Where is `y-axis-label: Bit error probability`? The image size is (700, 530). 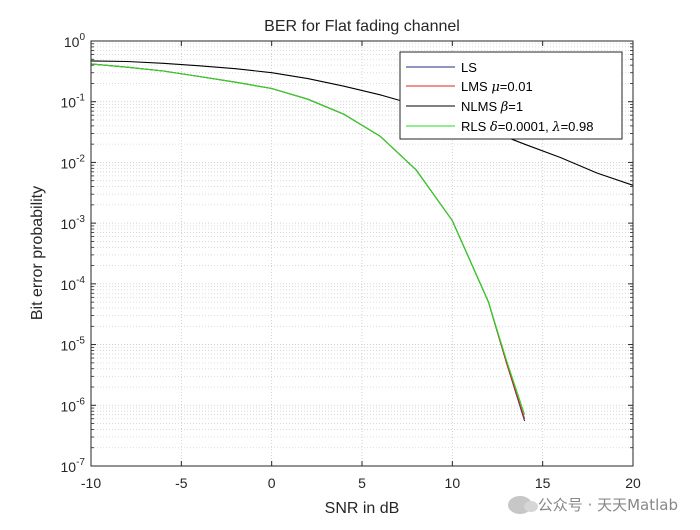
y-axis-label: Bit error probability is located at coordinates (37, 253).